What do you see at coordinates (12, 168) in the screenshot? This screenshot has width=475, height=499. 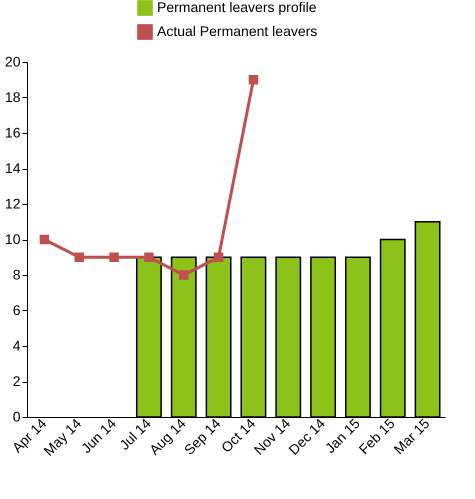 I see `y-tick-label: 14` at bounding box center [12, 168].